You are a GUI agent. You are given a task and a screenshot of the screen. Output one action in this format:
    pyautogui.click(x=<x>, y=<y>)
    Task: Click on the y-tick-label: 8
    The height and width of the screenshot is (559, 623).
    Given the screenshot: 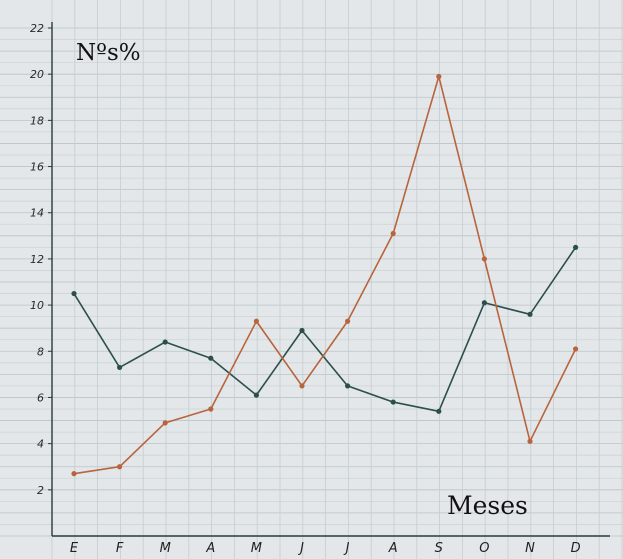 What is the action you would take?
    pyautogui.click(x=40, y=351)
    